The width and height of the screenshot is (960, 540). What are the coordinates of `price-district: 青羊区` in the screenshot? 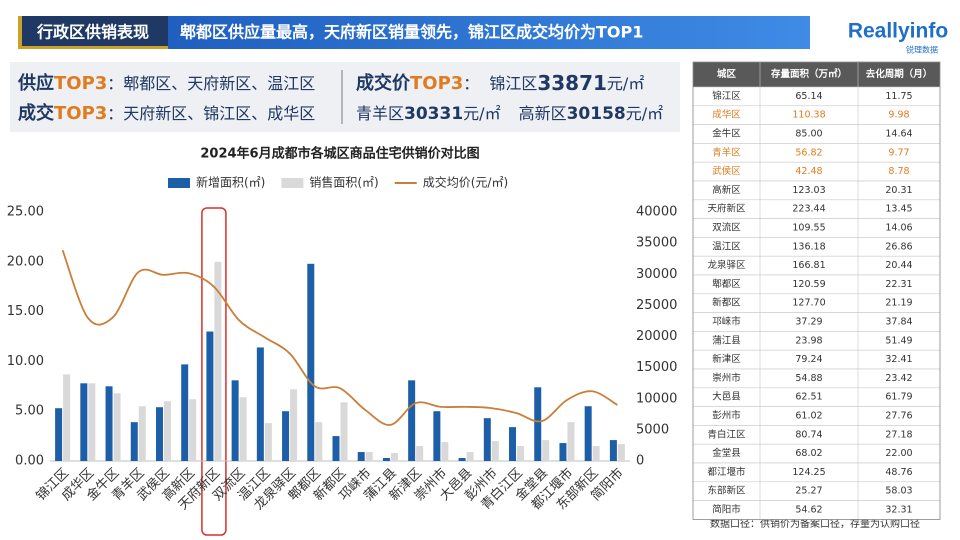 It's located at (380, 113).